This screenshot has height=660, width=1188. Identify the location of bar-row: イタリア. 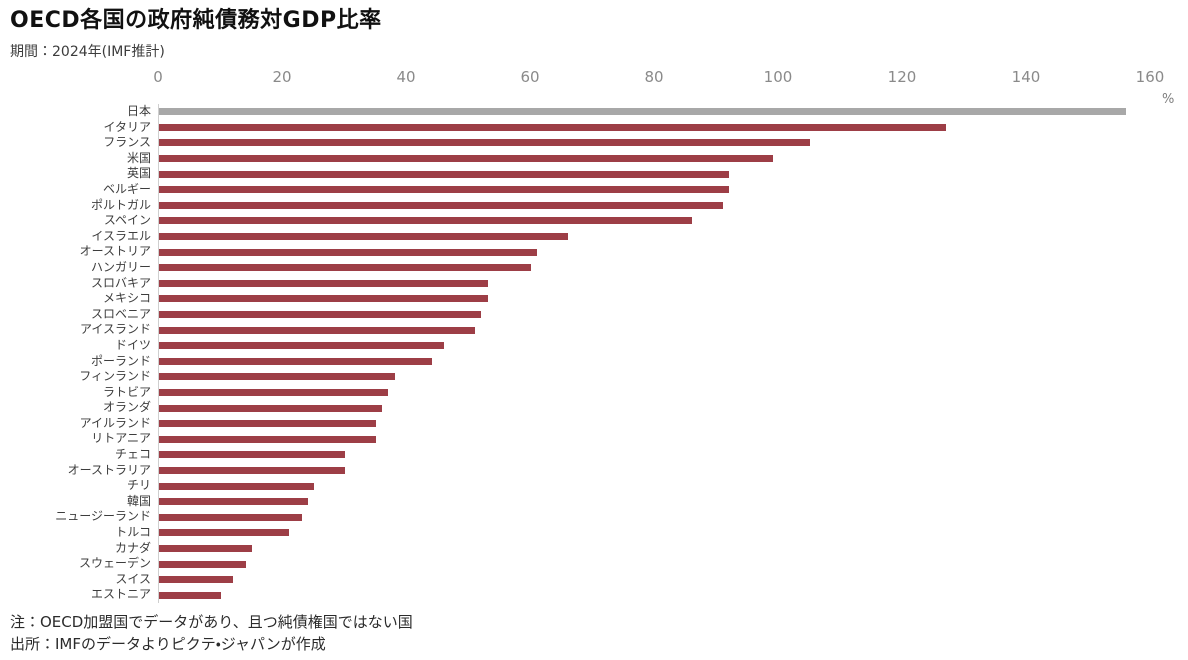
(627, 128).